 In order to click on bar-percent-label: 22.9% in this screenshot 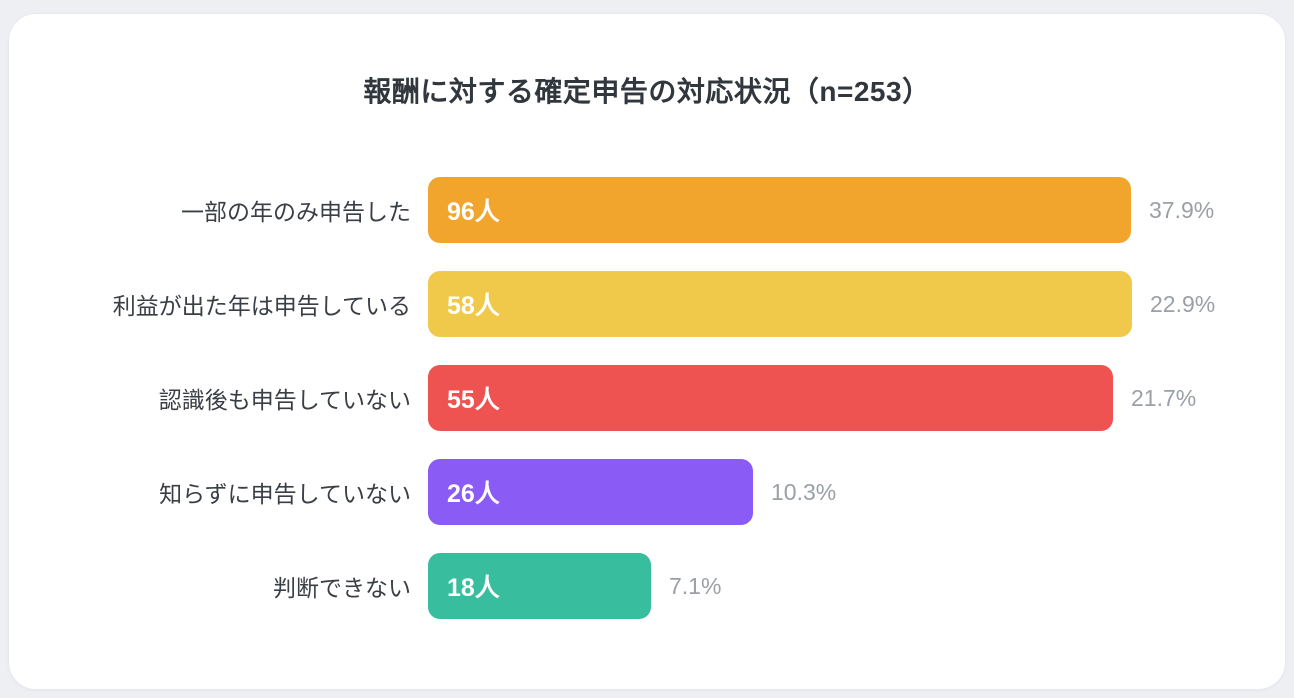, I will do `click(1183, 303)`.